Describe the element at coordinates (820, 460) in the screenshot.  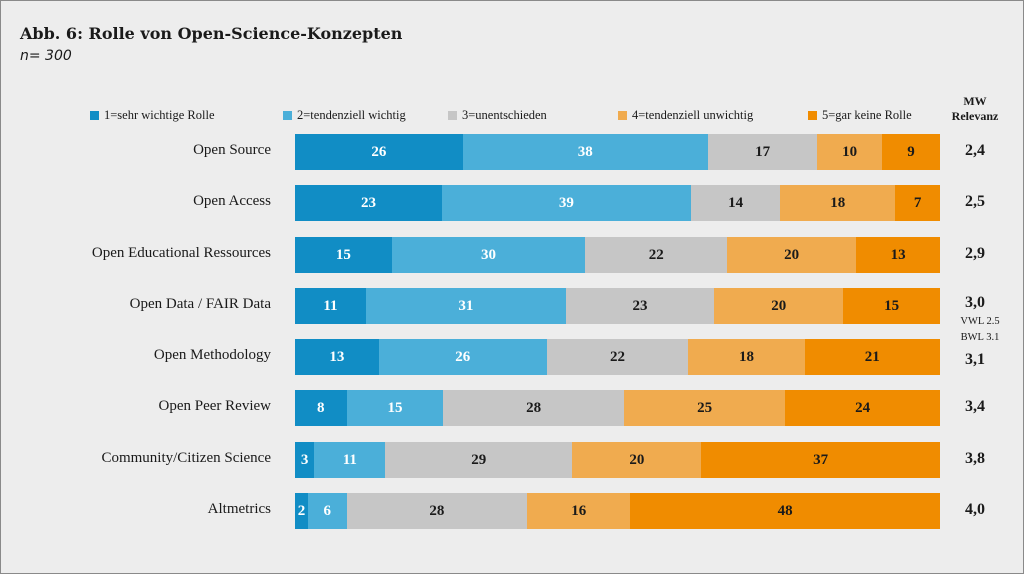
I see `bar-segment: 37` at that location.